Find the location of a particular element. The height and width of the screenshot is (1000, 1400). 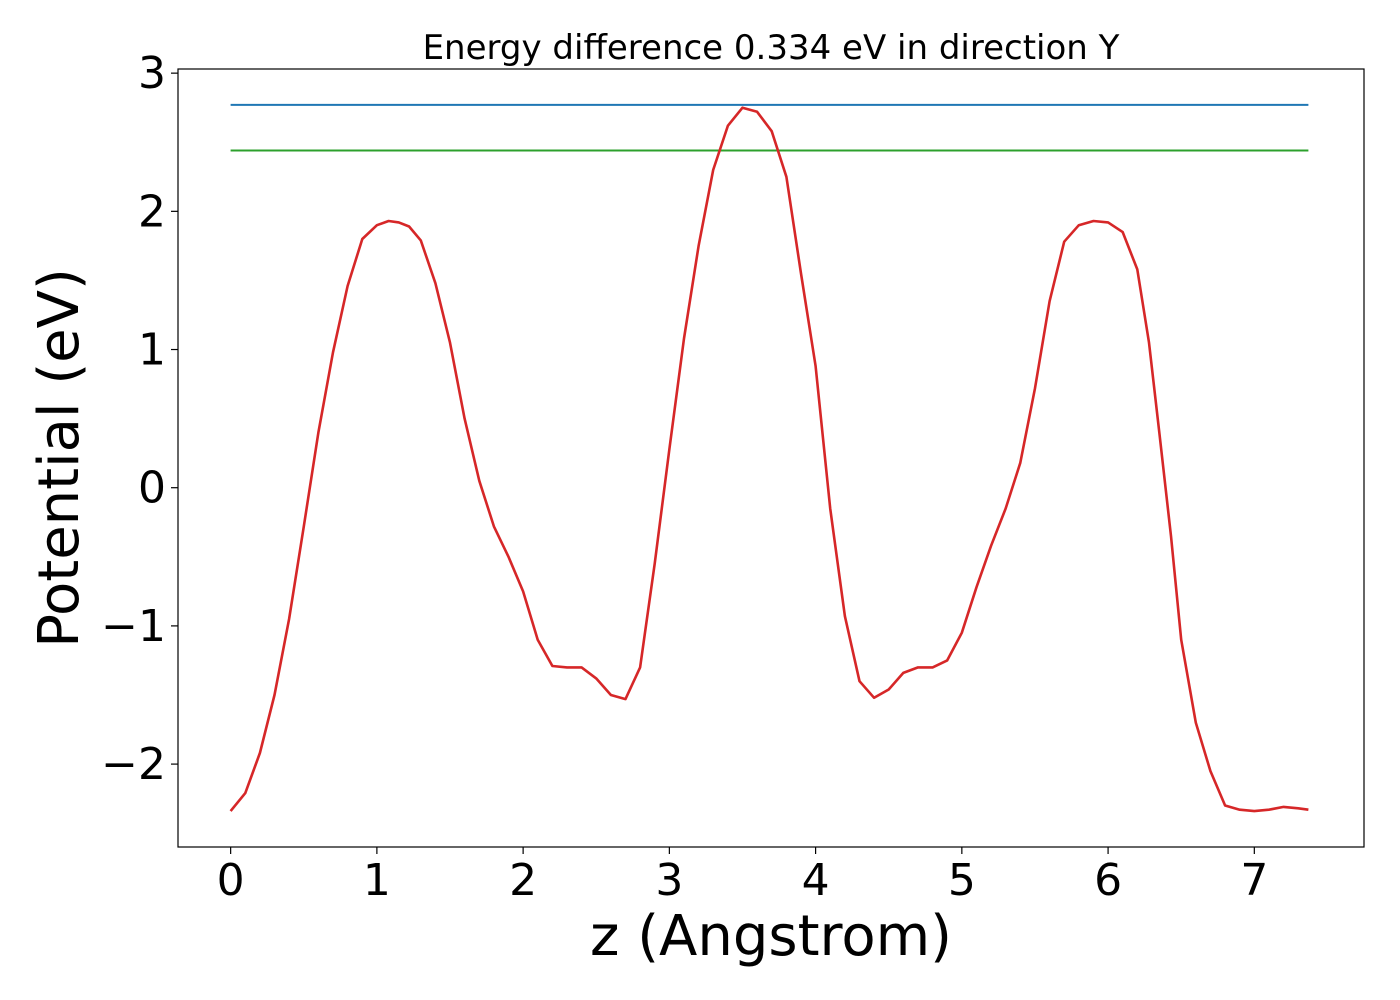

x-tick-label: 3 is located at coordinates (669, 880).